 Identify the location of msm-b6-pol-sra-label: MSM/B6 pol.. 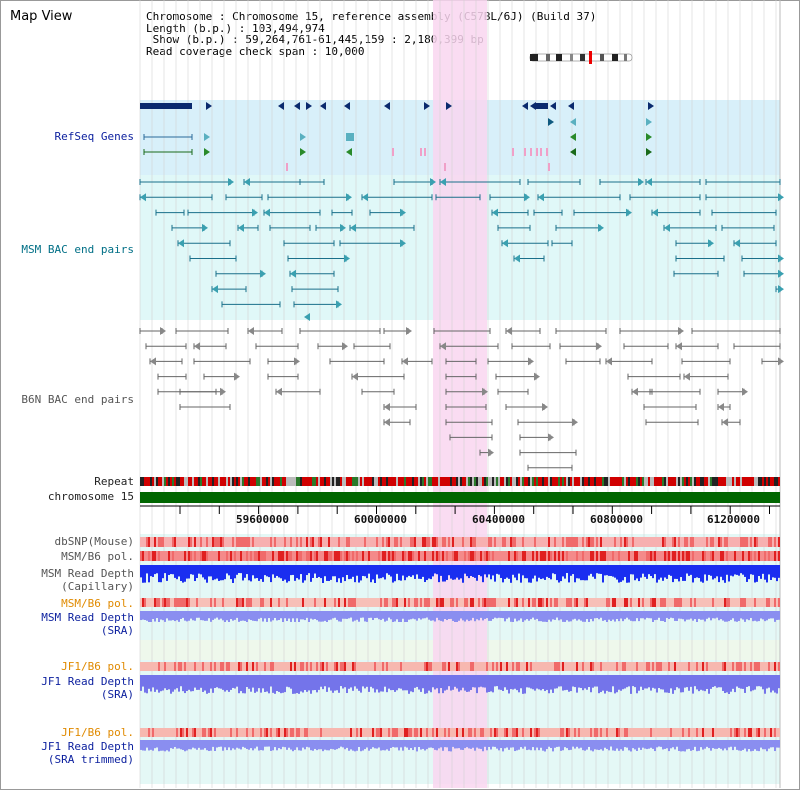
(97, 603).